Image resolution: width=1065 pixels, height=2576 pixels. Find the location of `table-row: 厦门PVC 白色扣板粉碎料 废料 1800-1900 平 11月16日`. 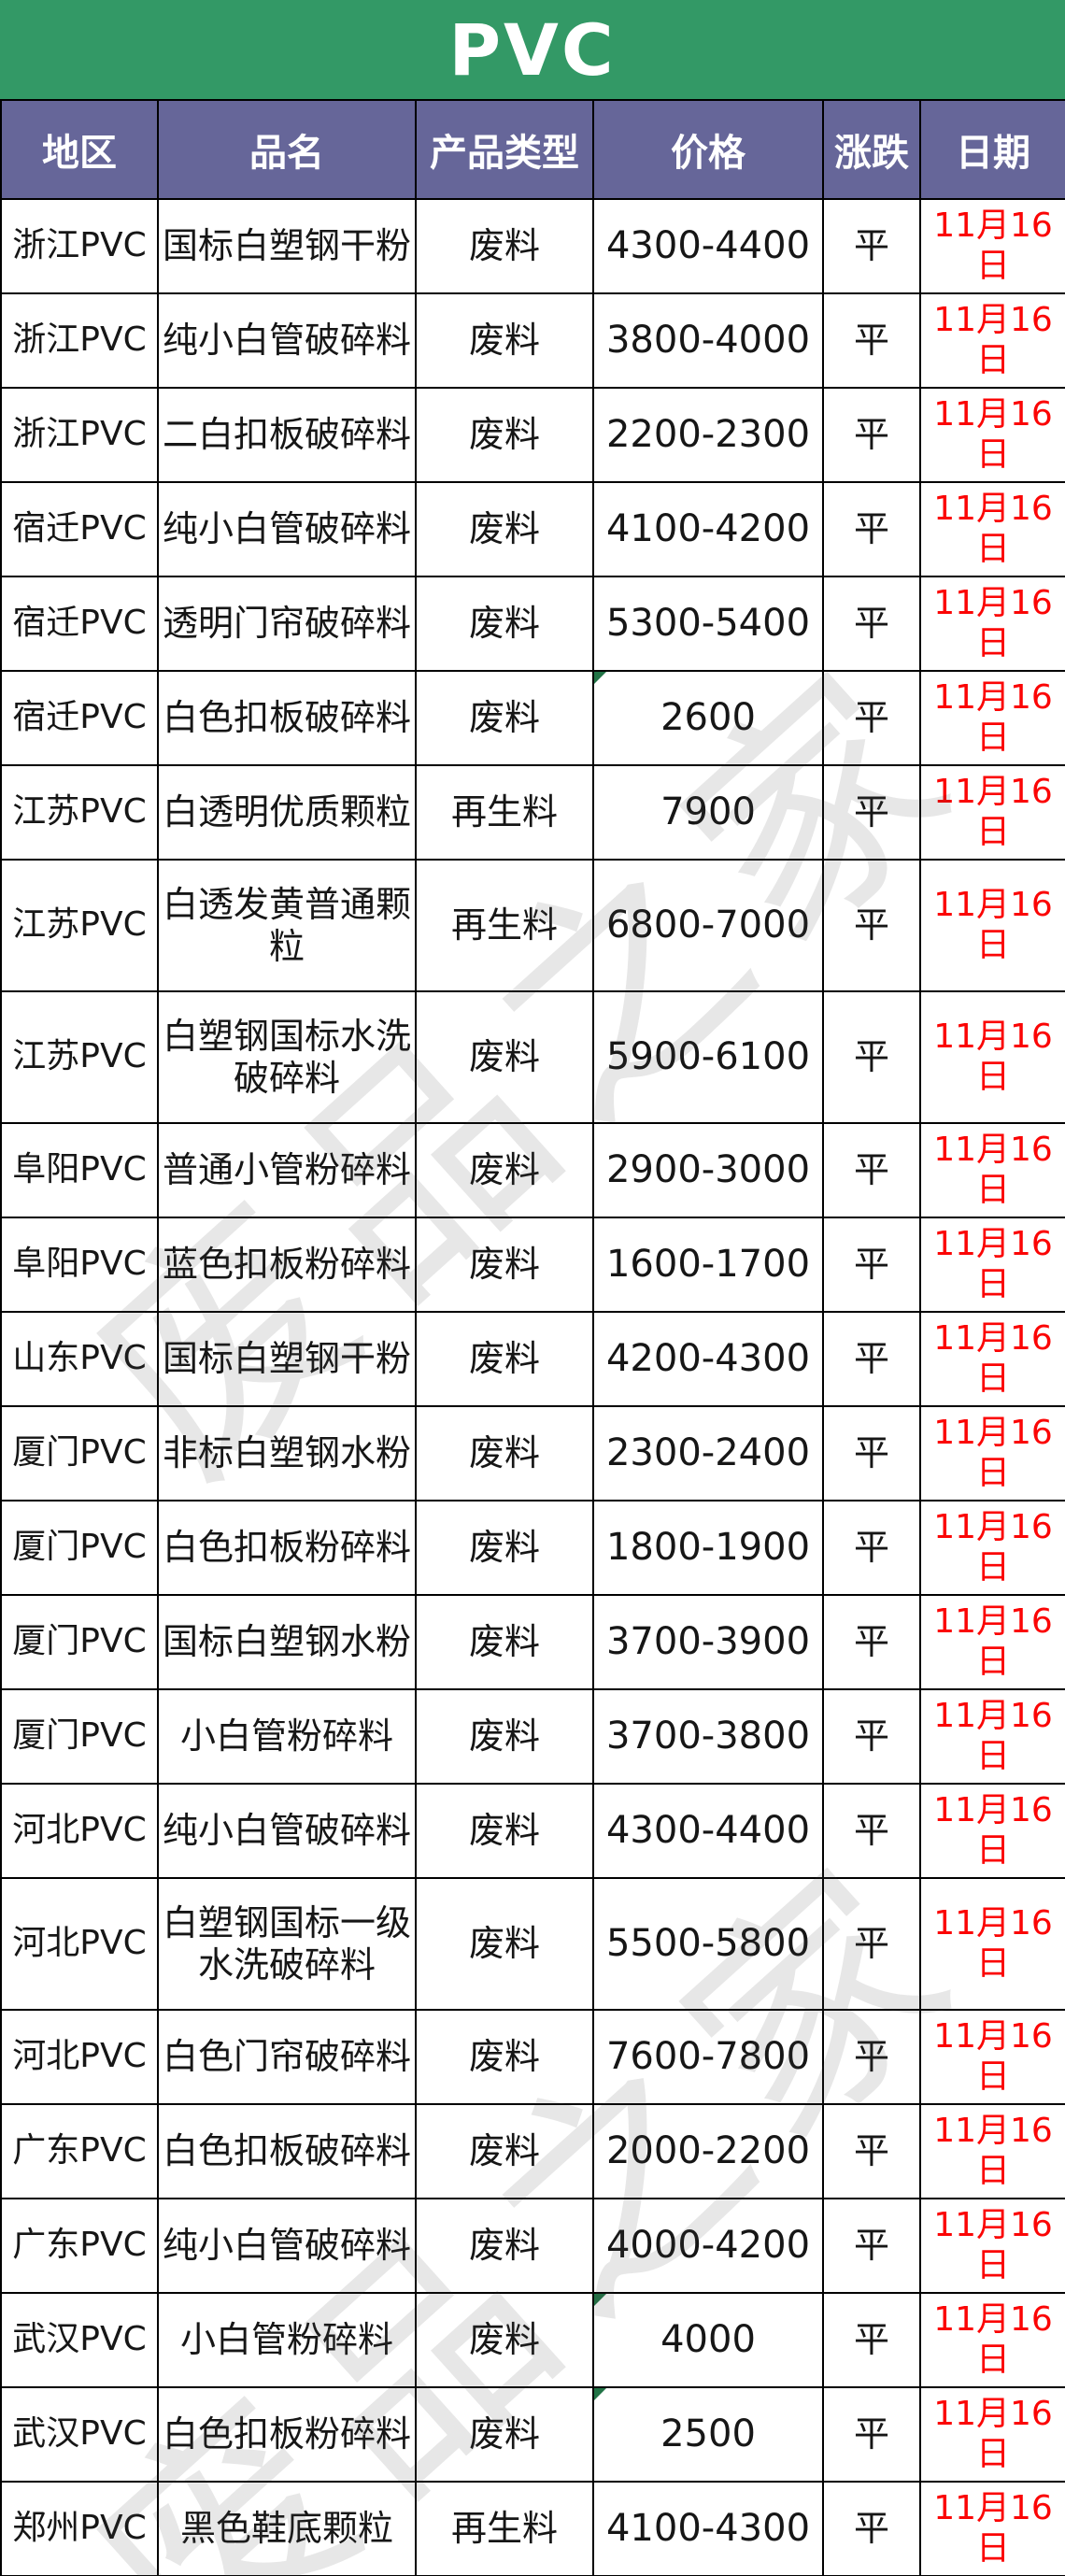

table-row: 厦门PVC 白色扣板粉碎料 废料 1800-1900 平 11月16日 is located at coordinates (532, 1548).